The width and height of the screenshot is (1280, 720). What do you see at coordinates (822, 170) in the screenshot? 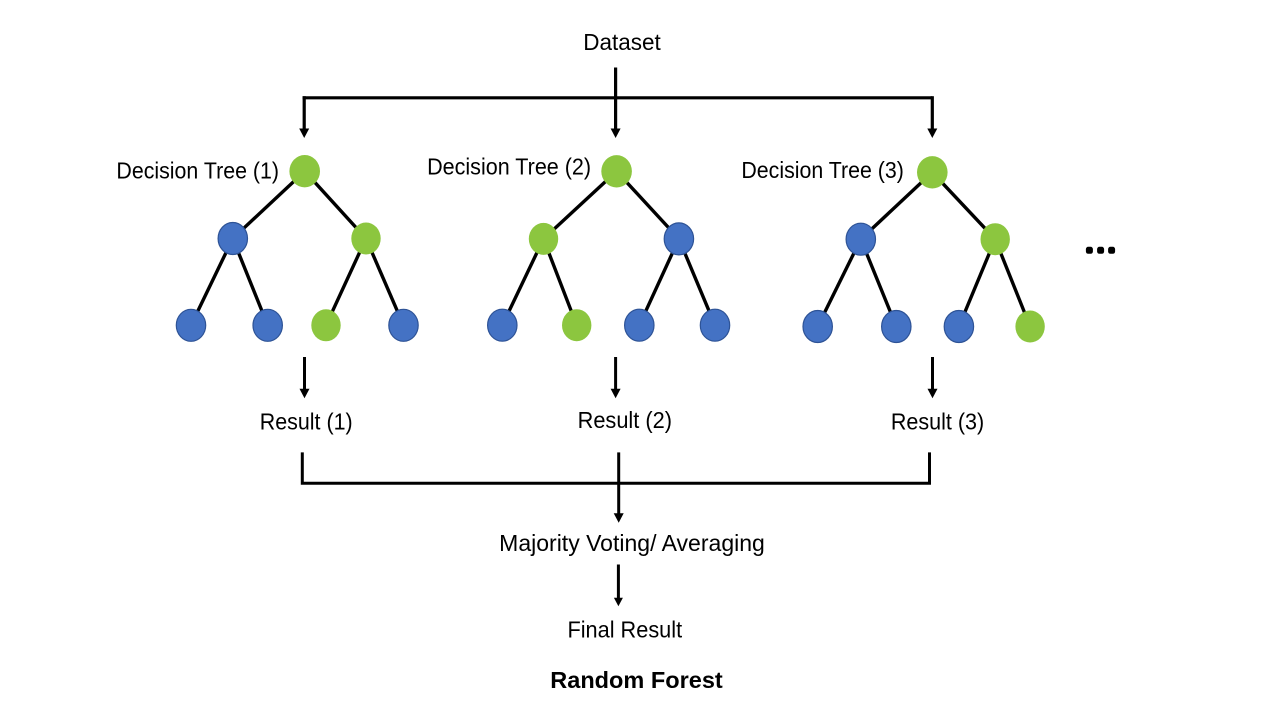
I see `svg-text: Decision Tree (3)` at bounding box center [822, 170].